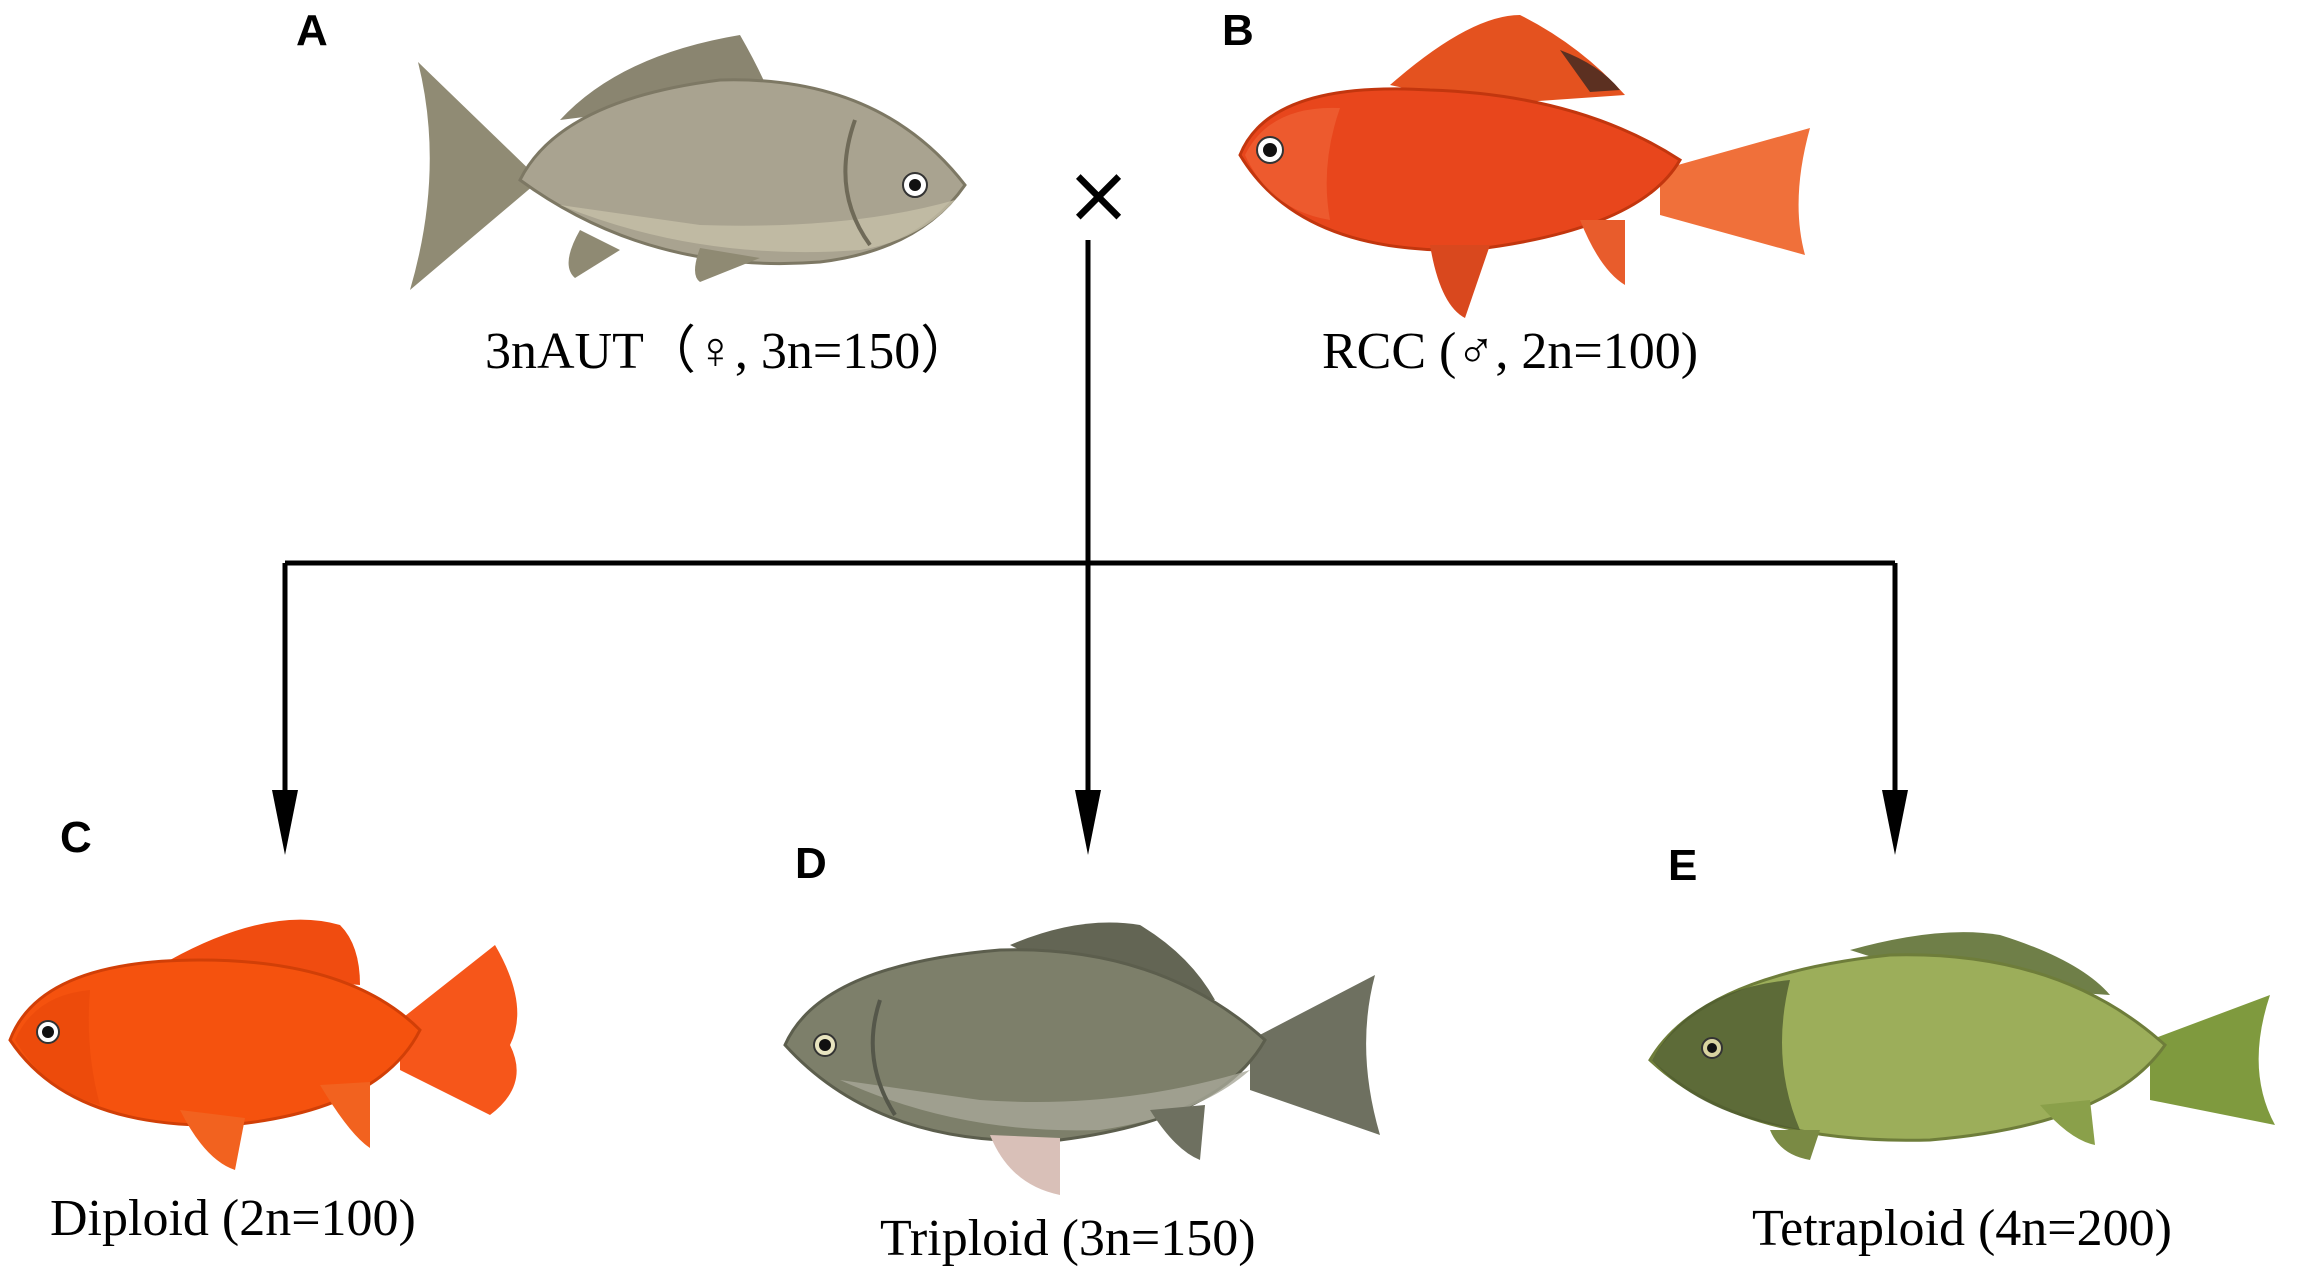  Describe the element at coordinates (1098, 194) in the screenshot. I see `cross-symbol: ×` at that location.